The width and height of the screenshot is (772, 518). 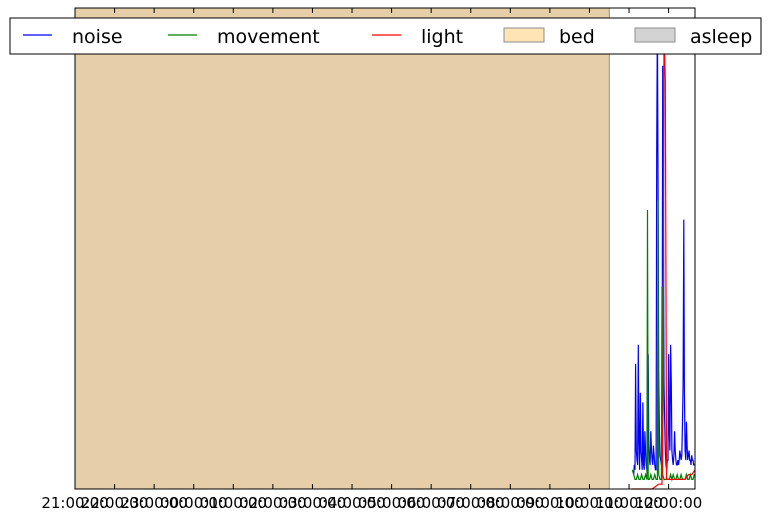 What do you see at coordinates (589, 503) in the screenshot?
I see `x-tick-label: 10:00:00` at bounding box center [589, 503].